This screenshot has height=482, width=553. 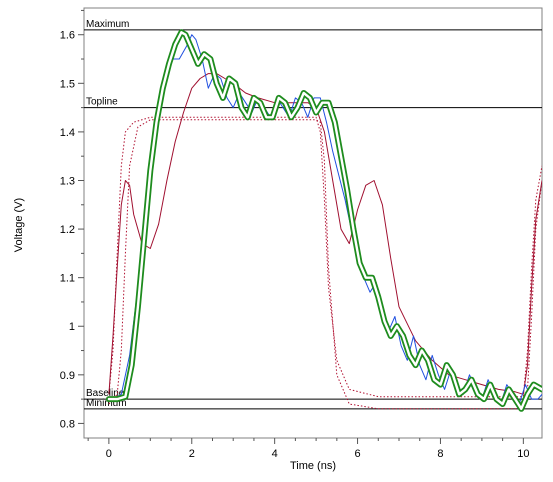 I want to click on x-tick-label: 2, so click(x=192, y=454).